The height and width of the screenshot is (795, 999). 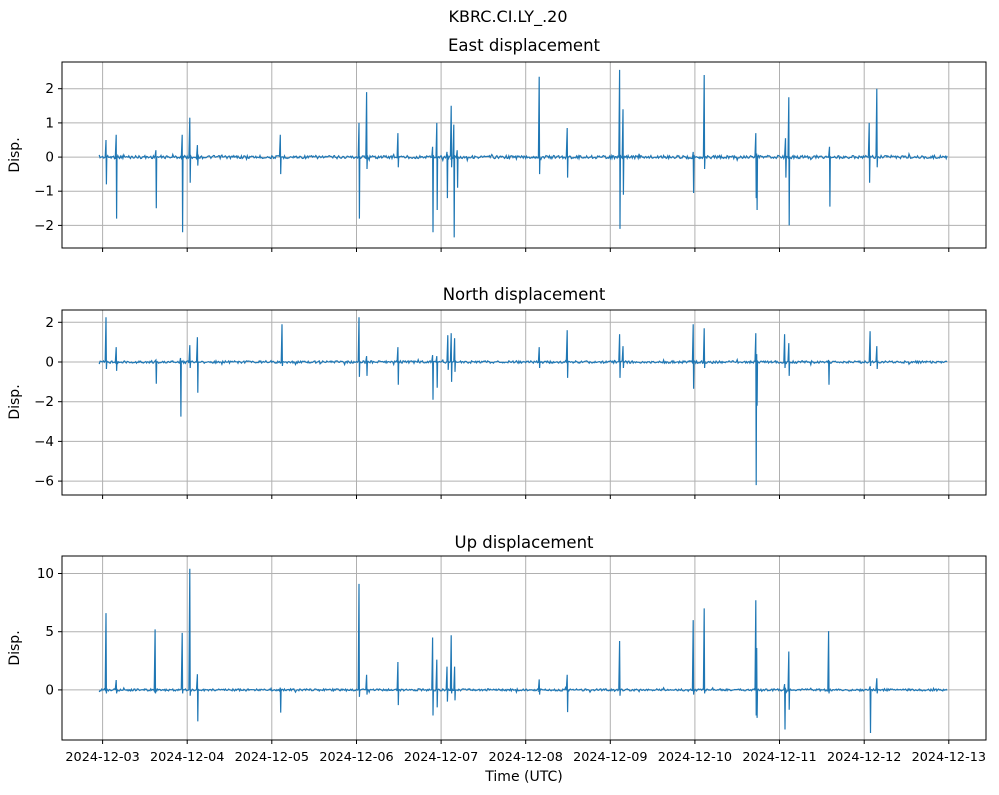 What do you see at coordinates (695, 757) in the screenshot?
I see `x-tick-label: 2024-12-10` at bounding box center [695, 757].